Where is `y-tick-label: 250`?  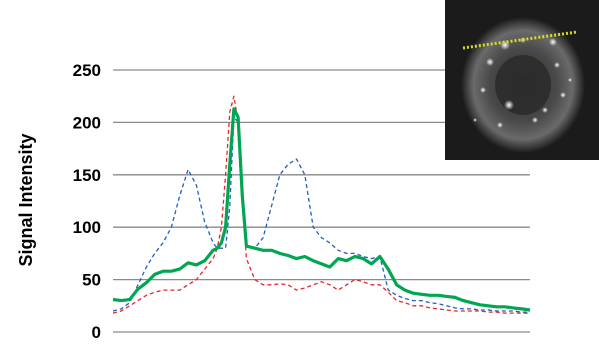
y-tick-label: 250 is located at coordinates (87, 70).